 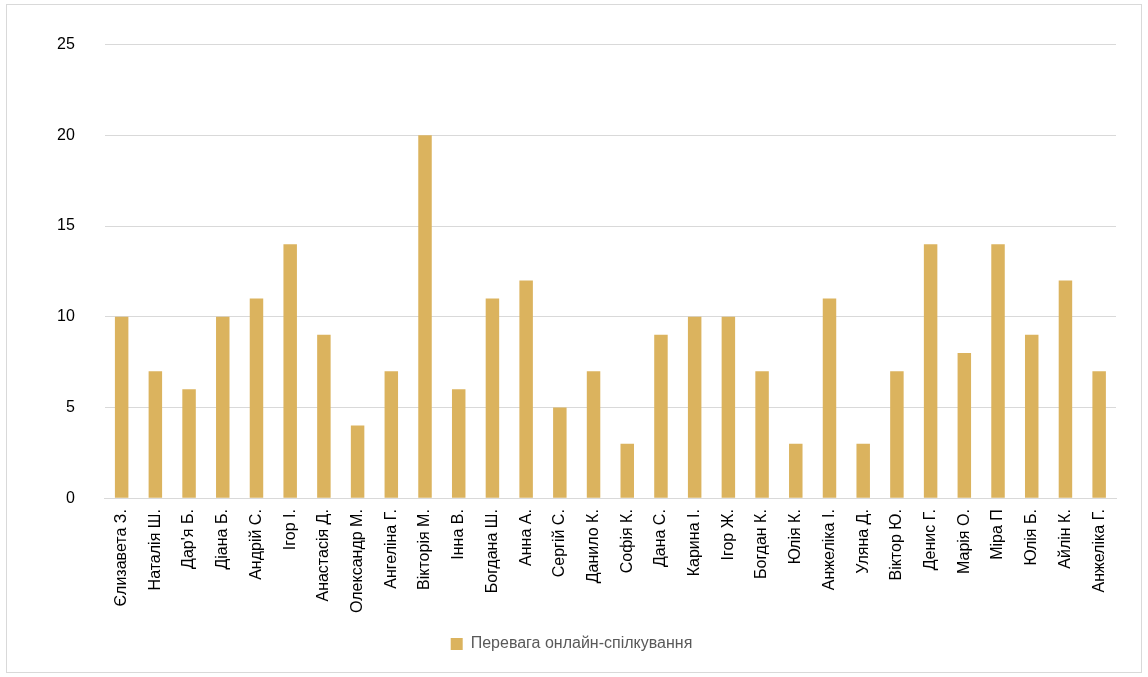 What do you see at coordinates (525, 537) in the screenshot?
I see `x-tick-label: Анна А.` at bounding box center [525, 537].